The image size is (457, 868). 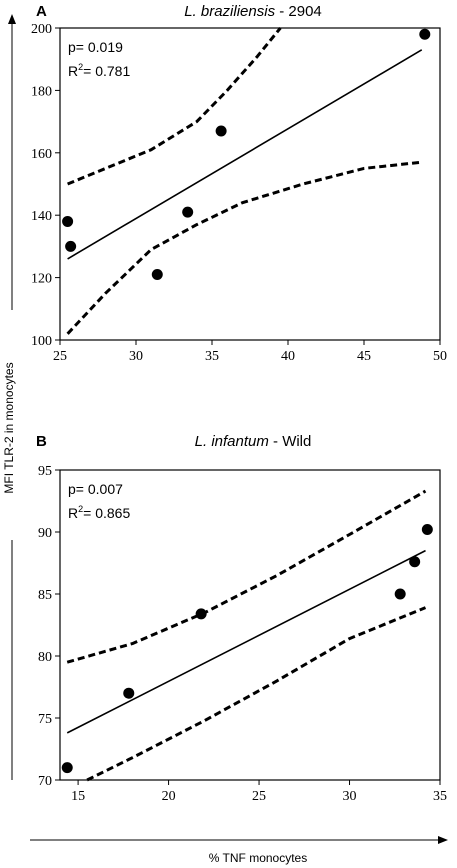 I want to click on stat-r2-value: = 0.781, so click(x=106, y=71).